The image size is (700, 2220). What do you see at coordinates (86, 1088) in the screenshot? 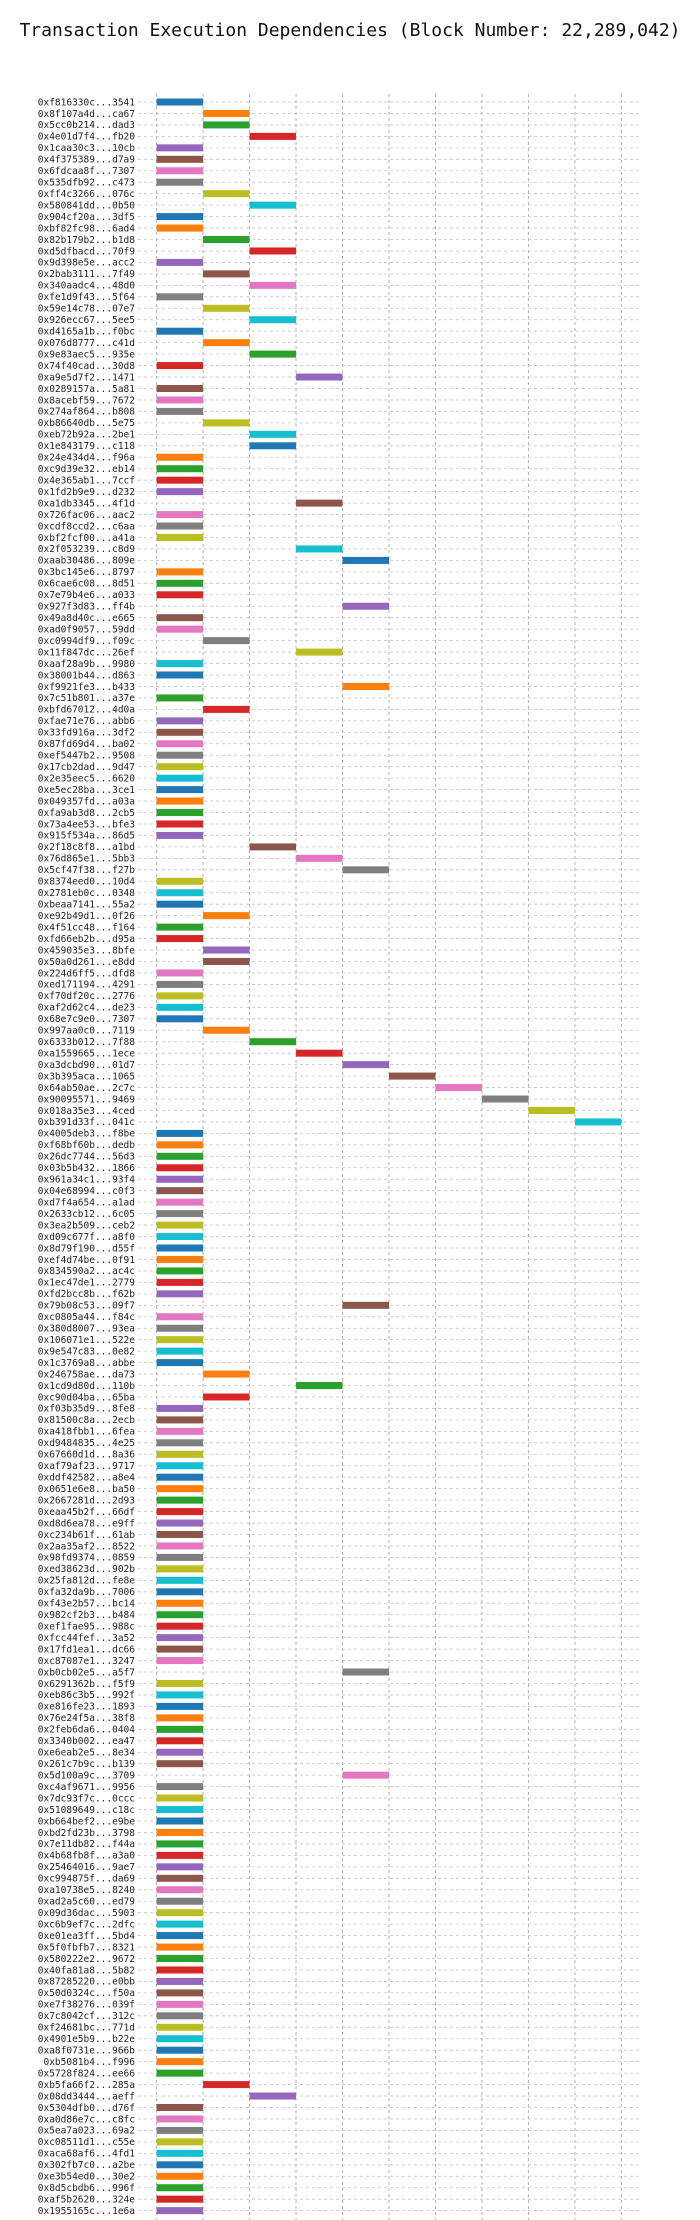
I see `tx-label: 0x64ab50ae...2c7c` at bounding box center [86, 1088].